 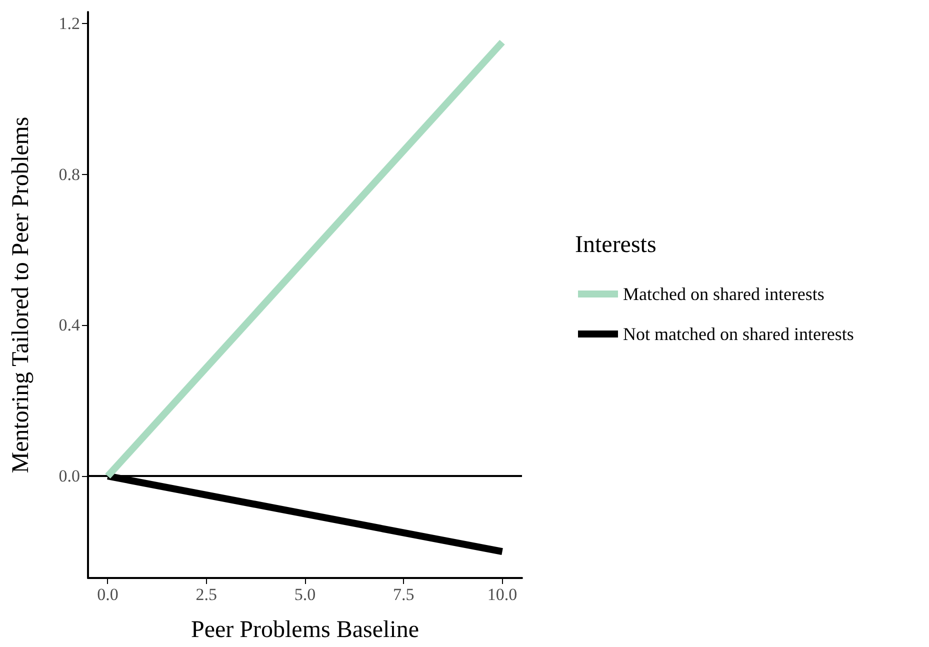 I want to click on legend-label: Matched on shared interests, so click(x=723, y=294).